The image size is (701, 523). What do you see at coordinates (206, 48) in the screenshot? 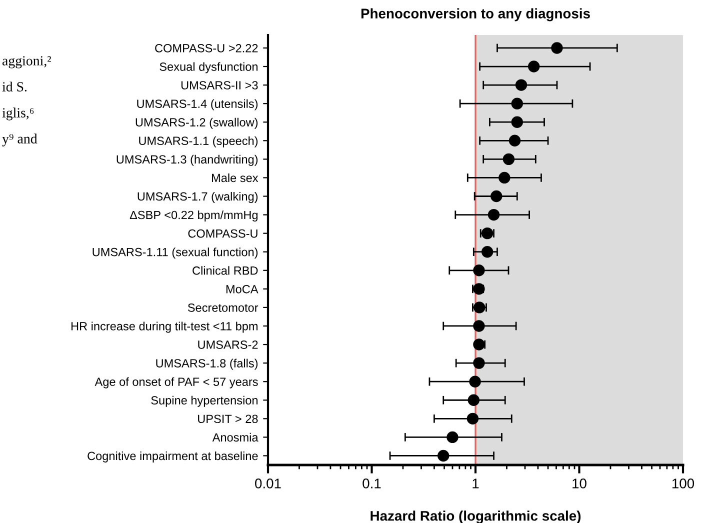
I see `y-tick-label: COMPASS-U >2.22` at bounding box center [206, 48].